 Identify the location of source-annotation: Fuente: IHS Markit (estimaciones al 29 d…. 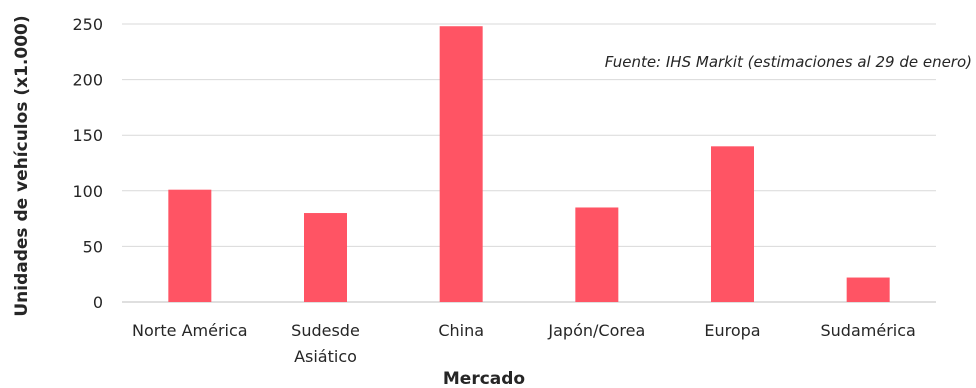
(788, 62).